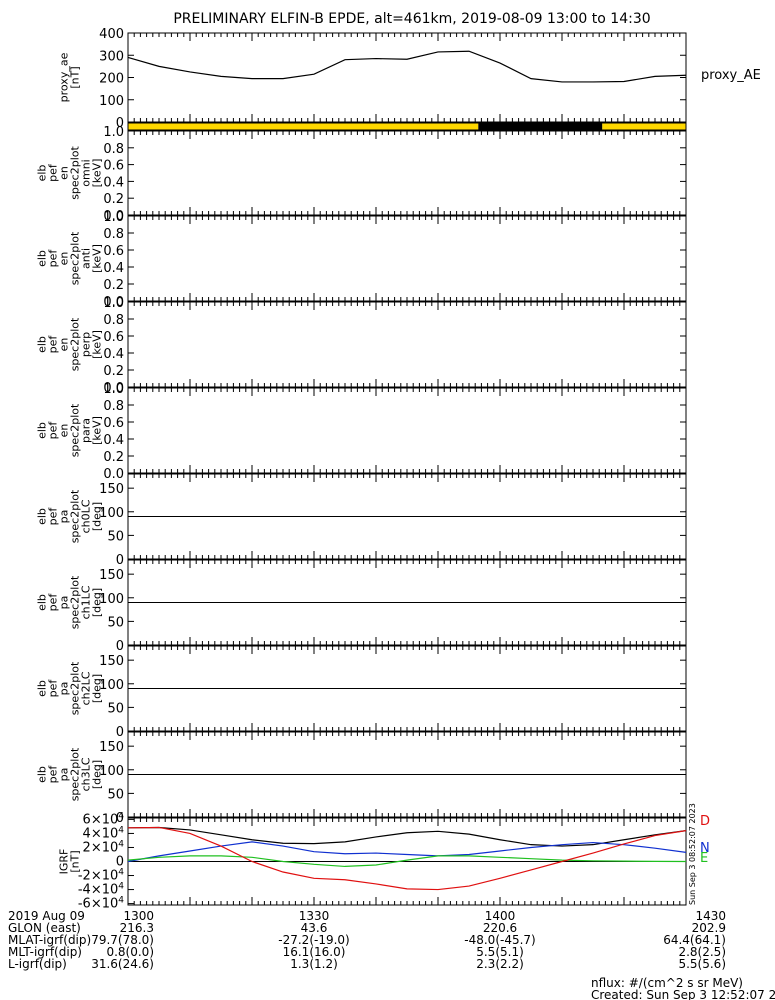 This screenshot has width=775, height=1000. I want to click on footer-row-value: 1430, so click(710, 916).